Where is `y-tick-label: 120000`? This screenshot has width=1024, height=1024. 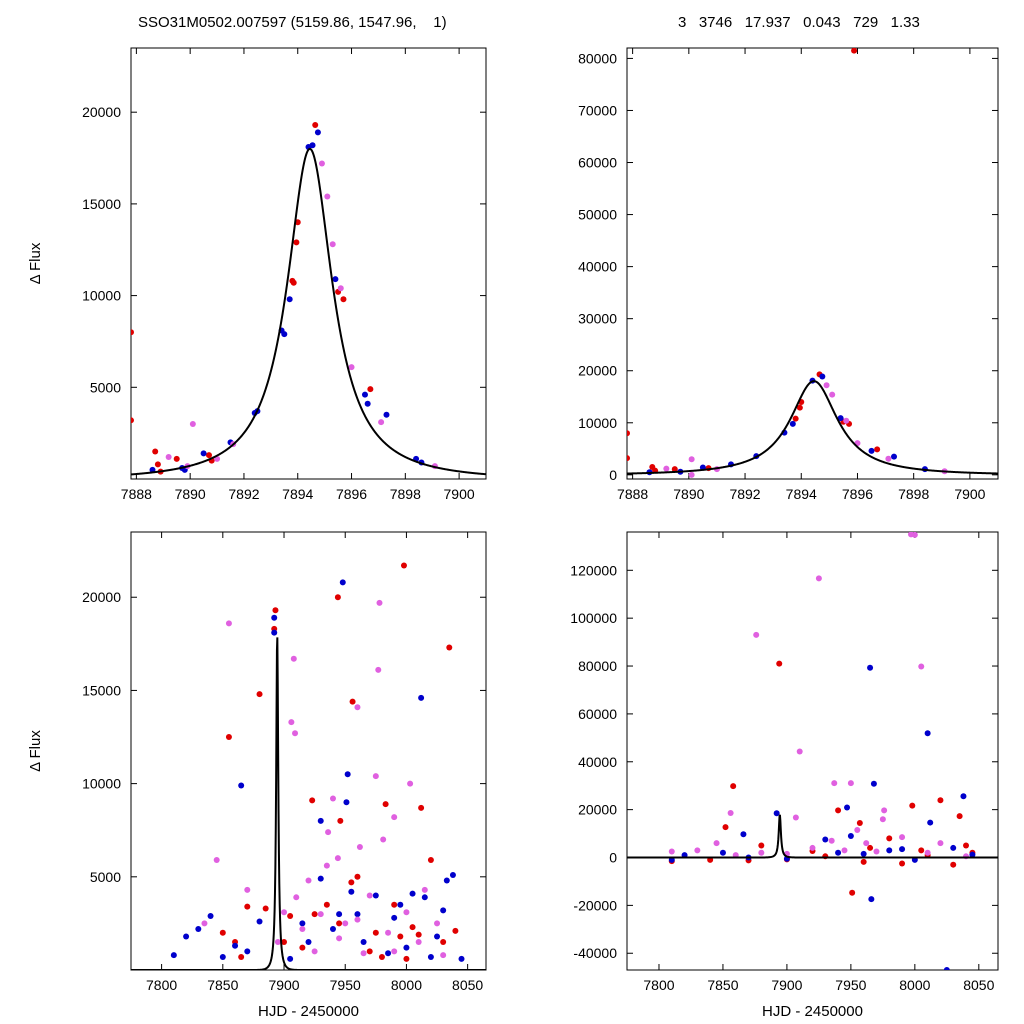 y-tick-label: 120000 is located at coordinates (593, 570).